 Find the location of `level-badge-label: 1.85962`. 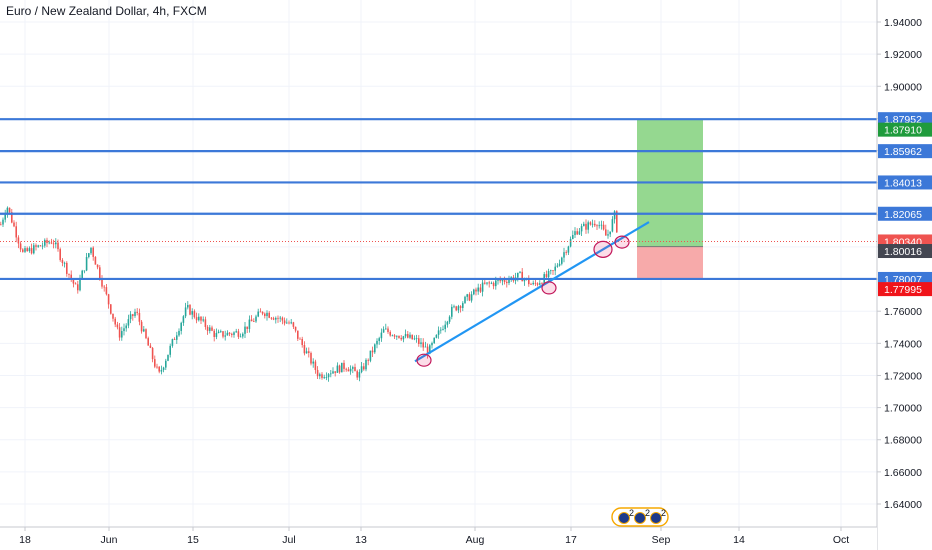

level-badge-label: 1.85962 is located at coordinates (903, 152).